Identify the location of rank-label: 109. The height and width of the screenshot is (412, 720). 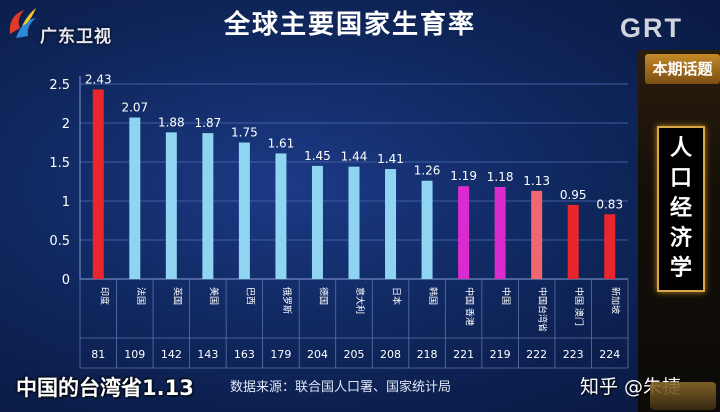
(134, 354).